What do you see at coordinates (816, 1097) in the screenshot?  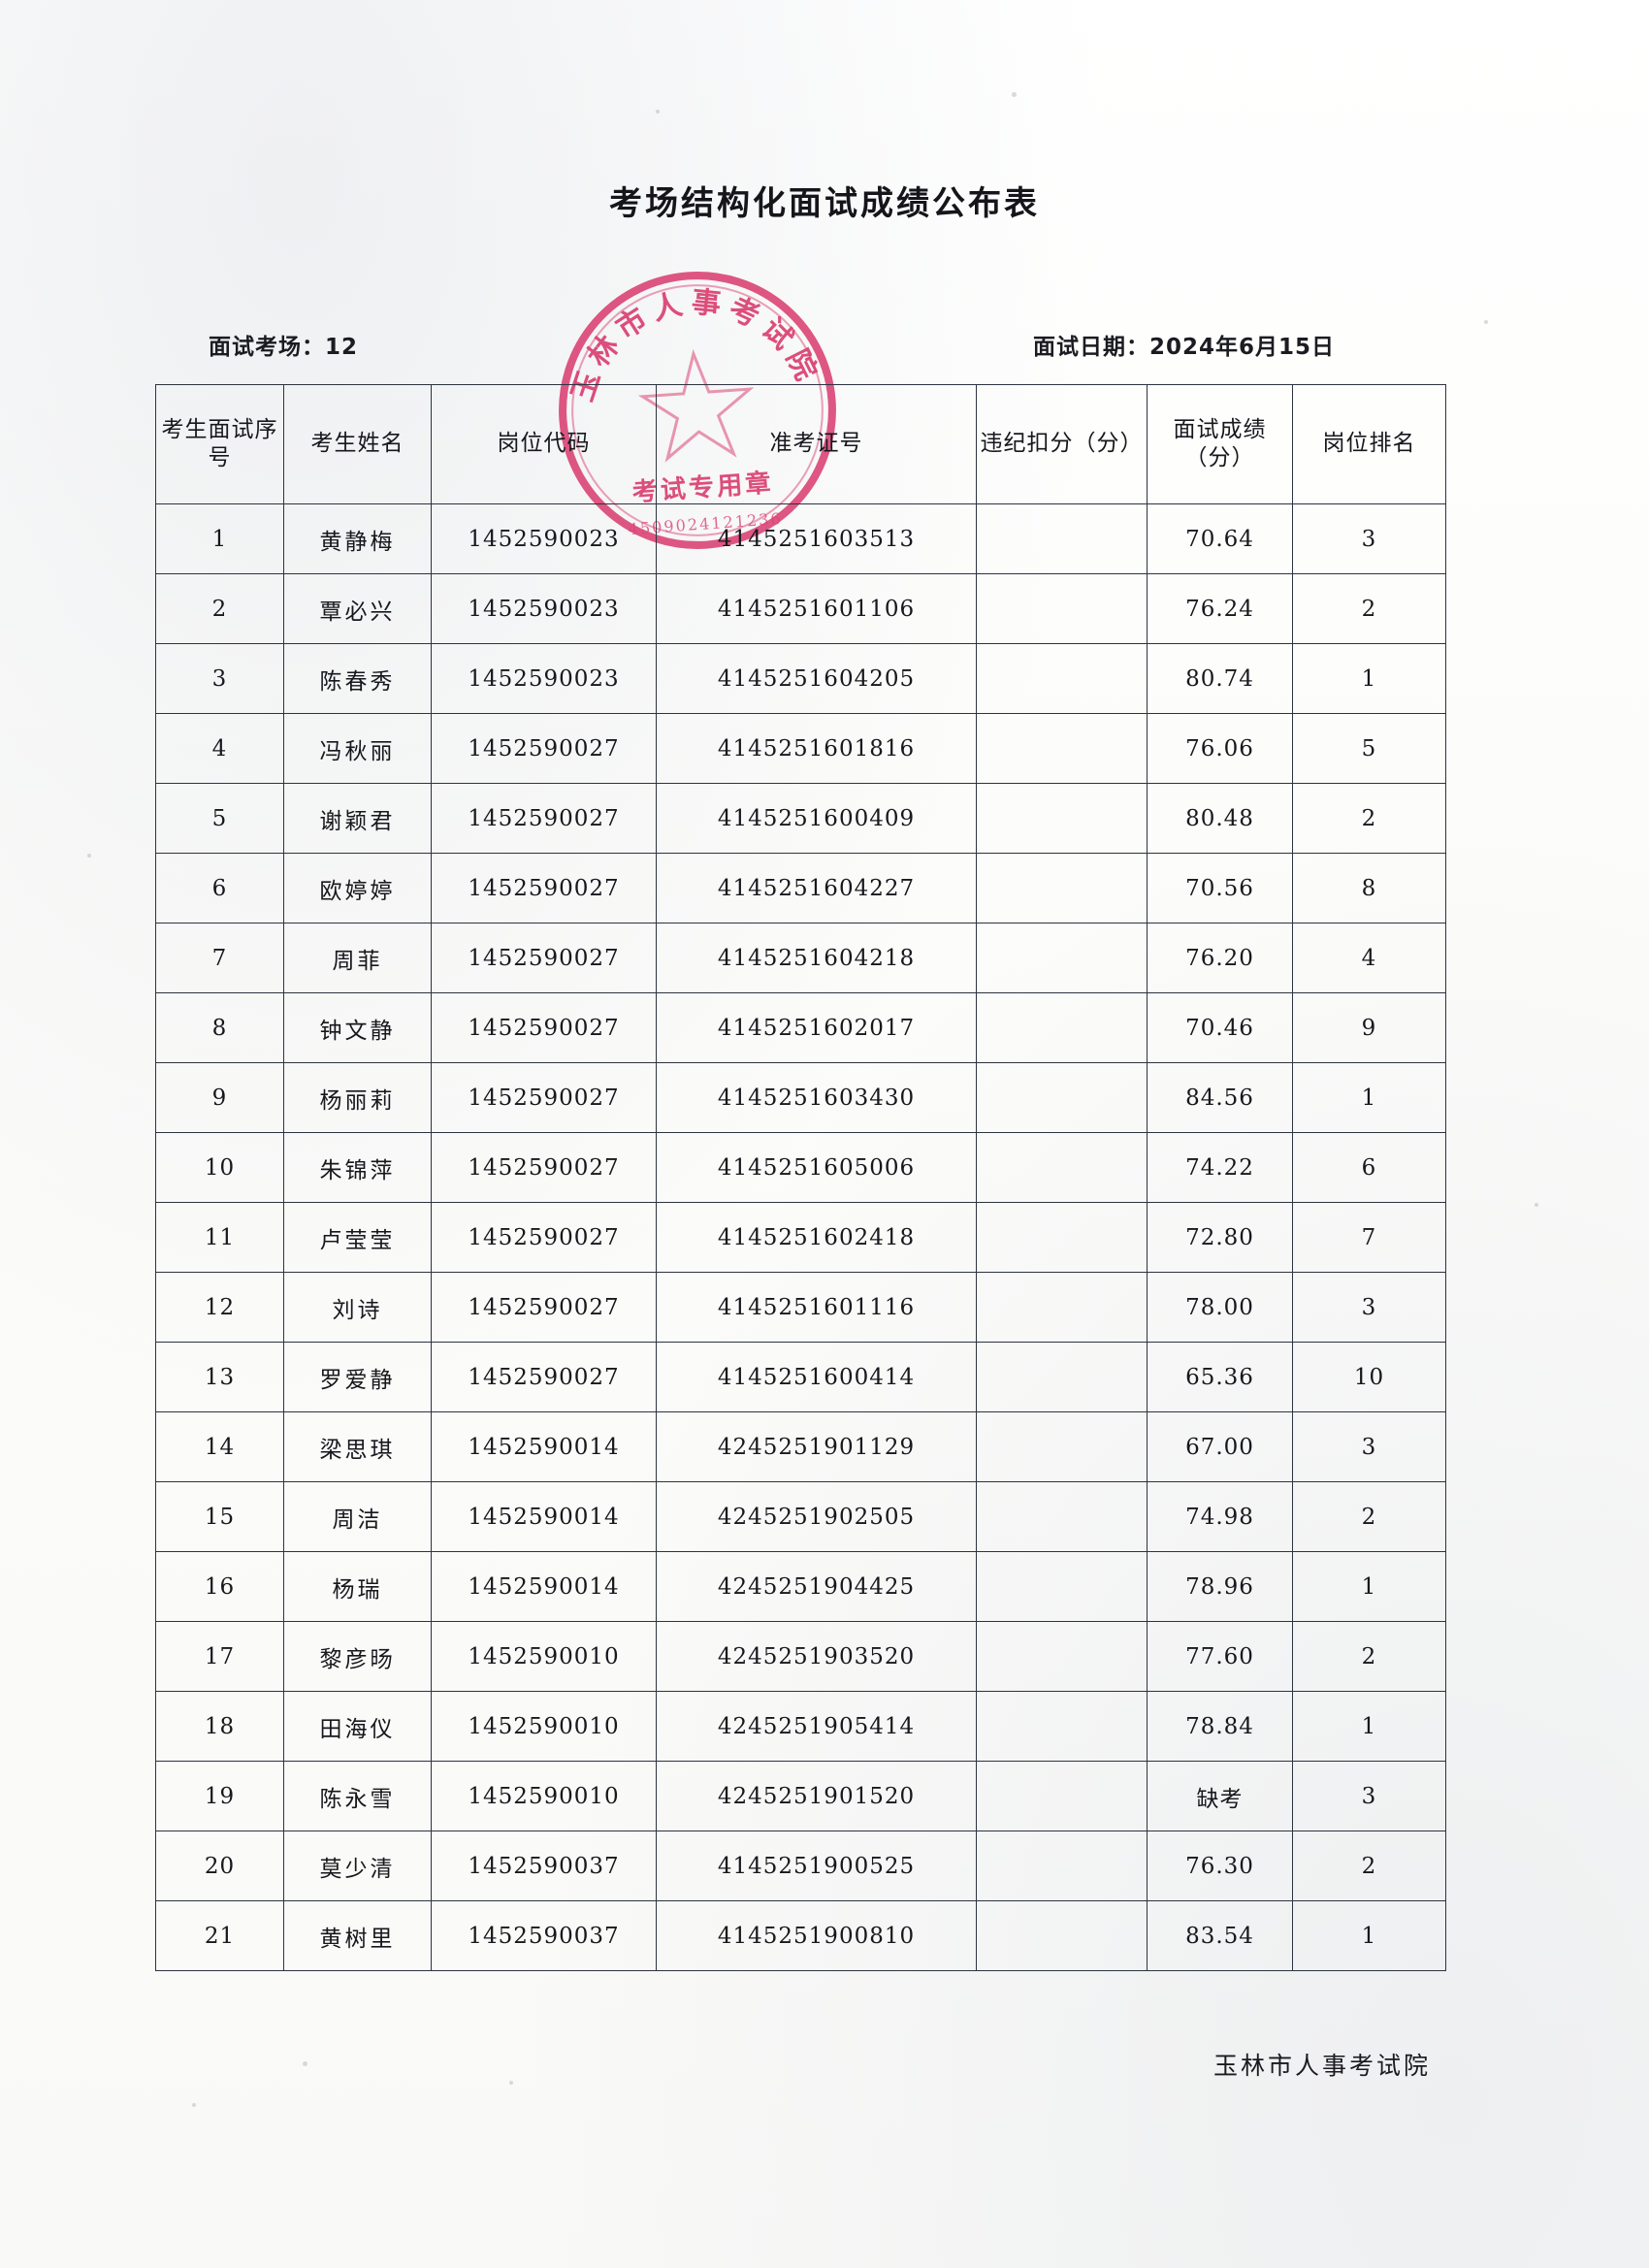 I see `cell-admit-no: 4145251603430` at bounding box center [816, 1097].